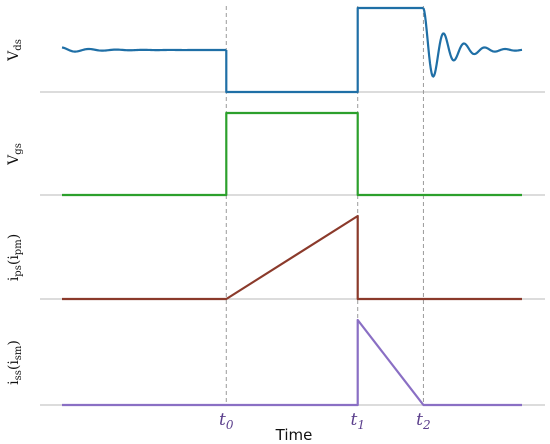 Image resolution: width=550 pixels, height=444 pixels. Describe the element at coordinates (15, 362) in the screenshot. I see `y-label-iss: iss(ism)` at that location.